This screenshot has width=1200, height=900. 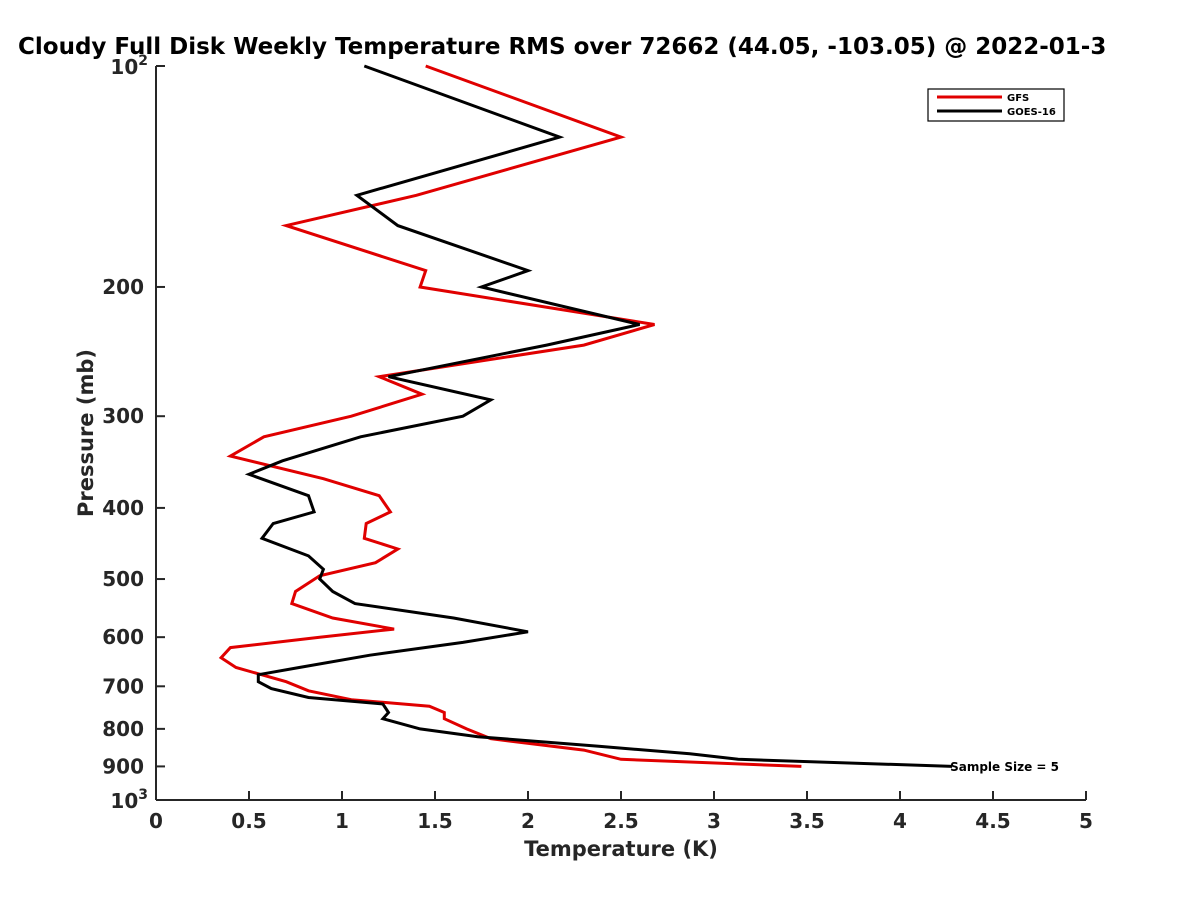 I want to click on x-tick-label: 1, so click(x=342, y=821).